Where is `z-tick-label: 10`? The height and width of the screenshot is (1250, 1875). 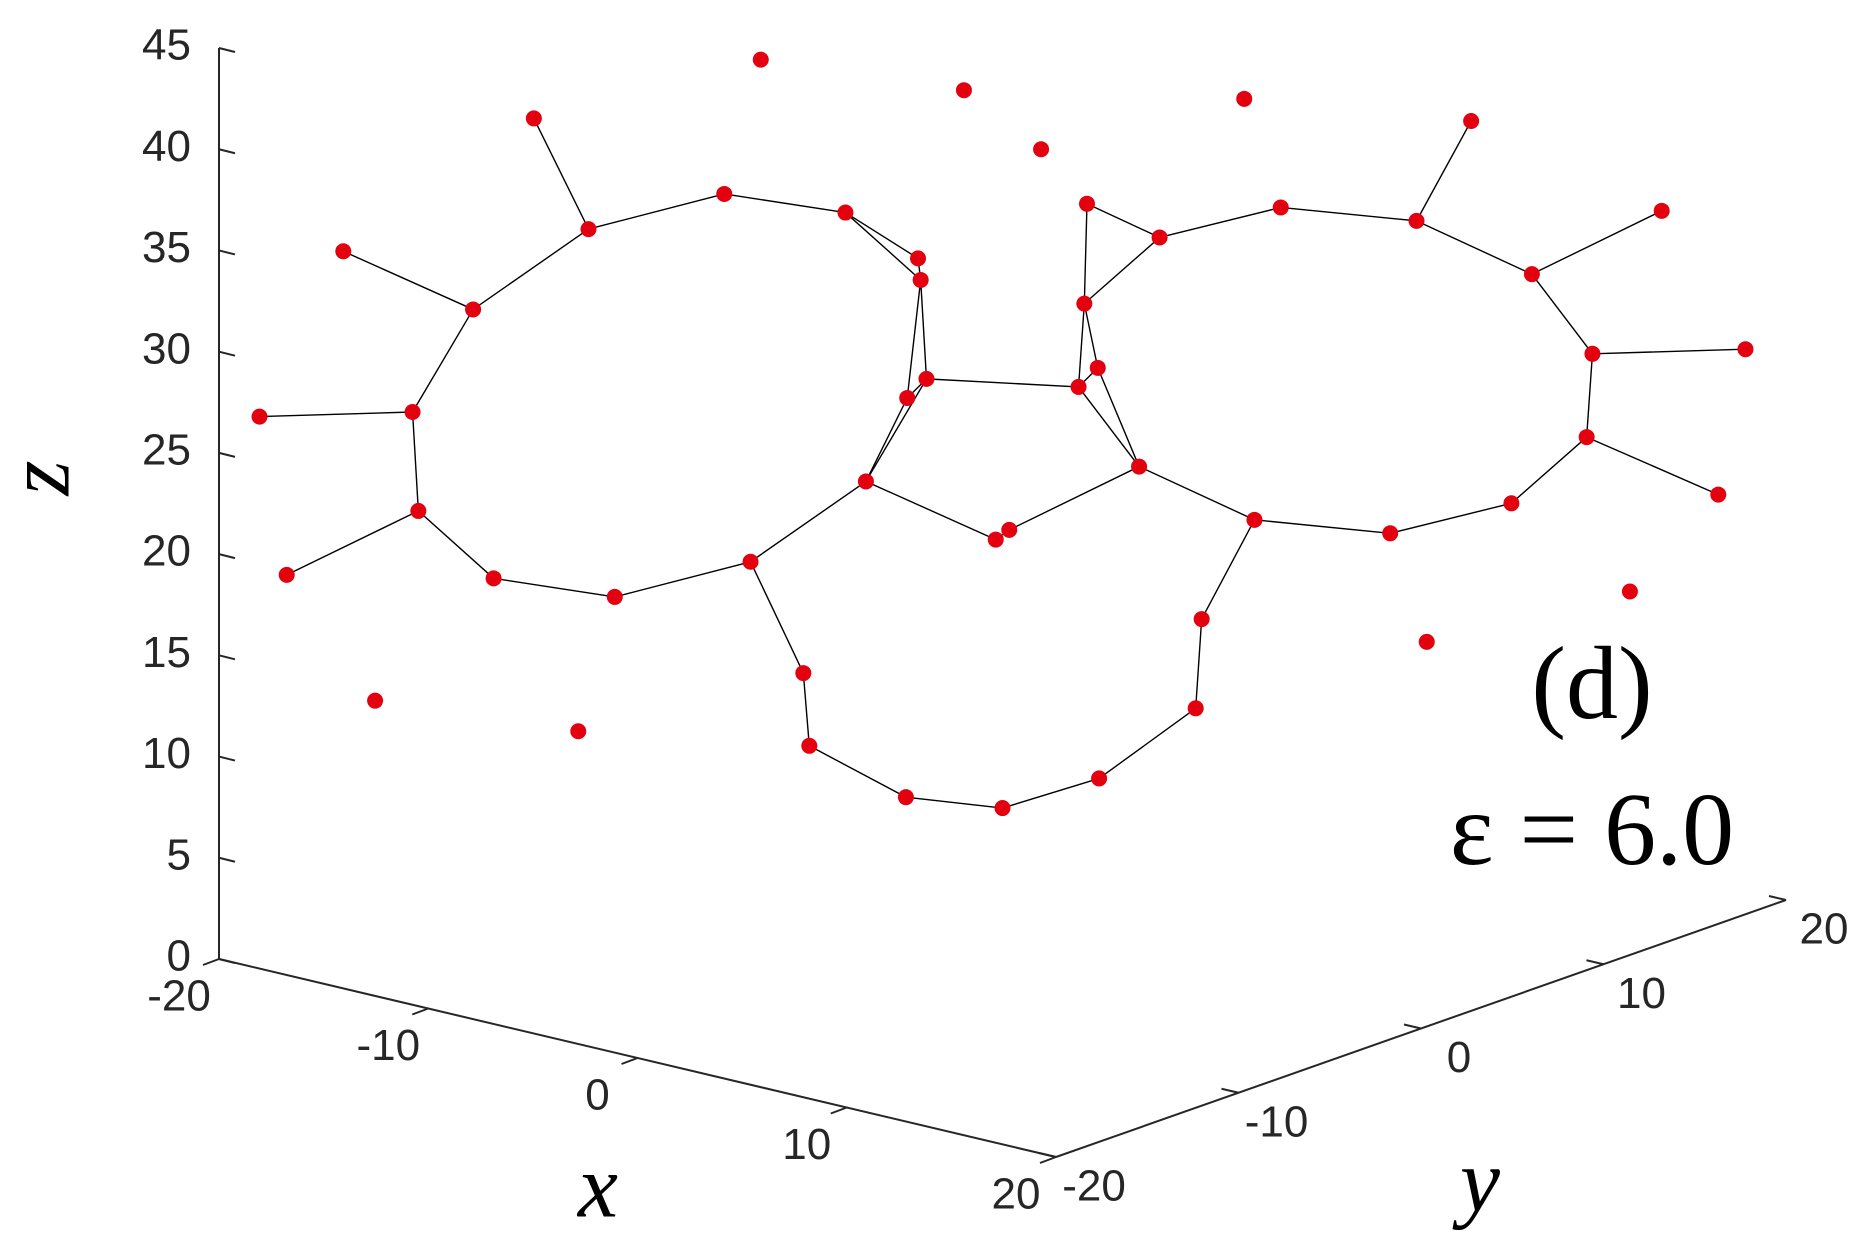 z-tick-label: 10 is located at coordinates (166, 753).